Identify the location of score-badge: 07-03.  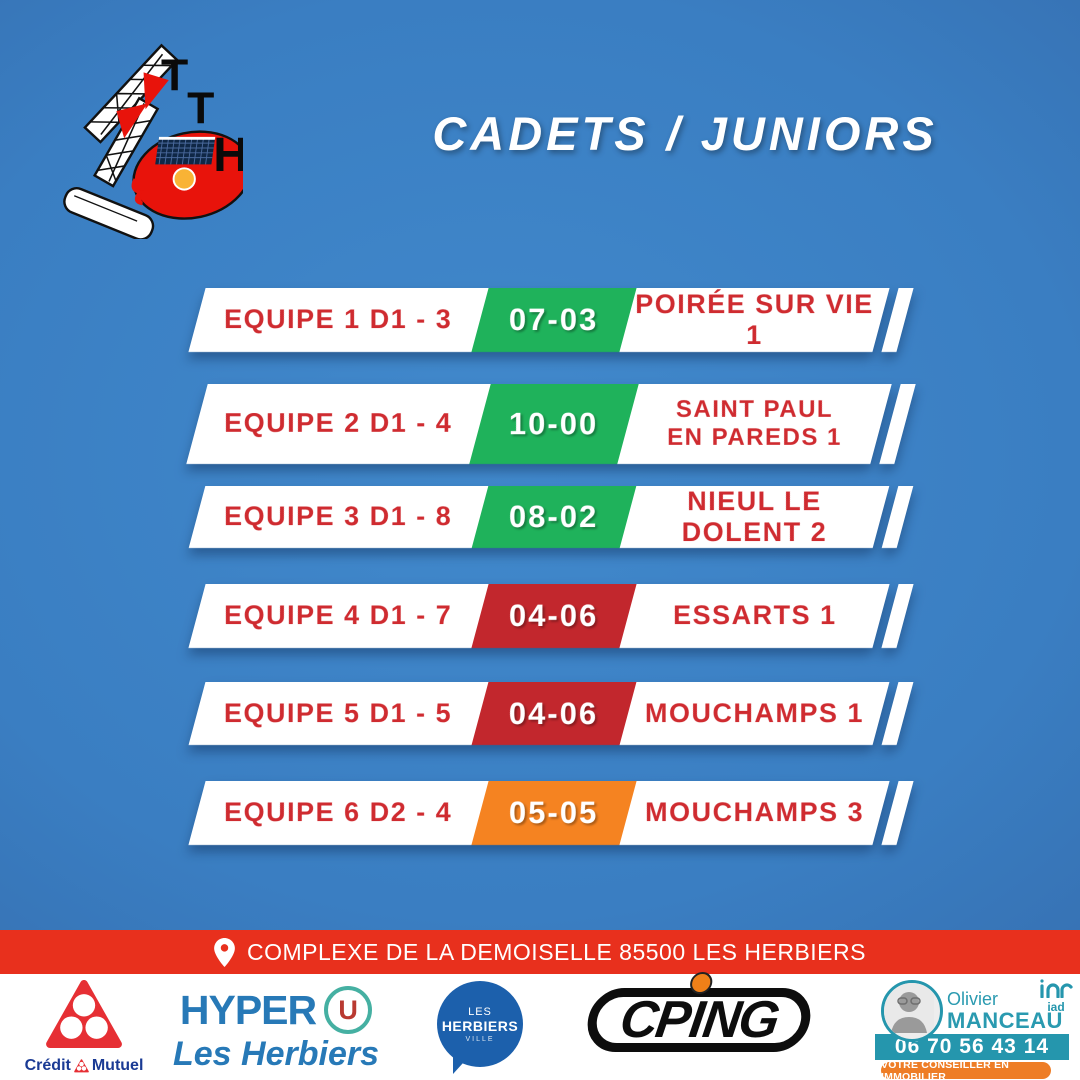
(554, 320).